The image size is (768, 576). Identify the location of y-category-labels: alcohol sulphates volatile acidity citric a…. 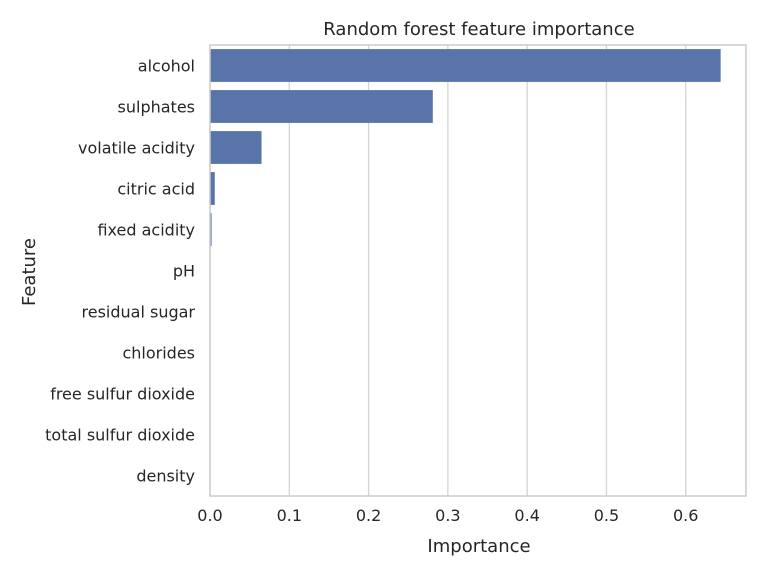
(120, 271).